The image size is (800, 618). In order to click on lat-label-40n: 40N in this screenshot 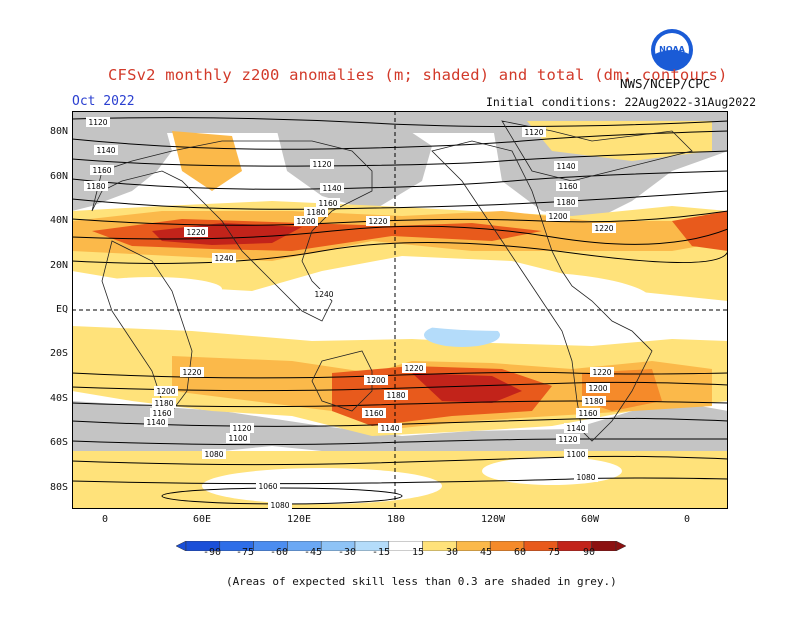, I will do `click(58, 220)`.